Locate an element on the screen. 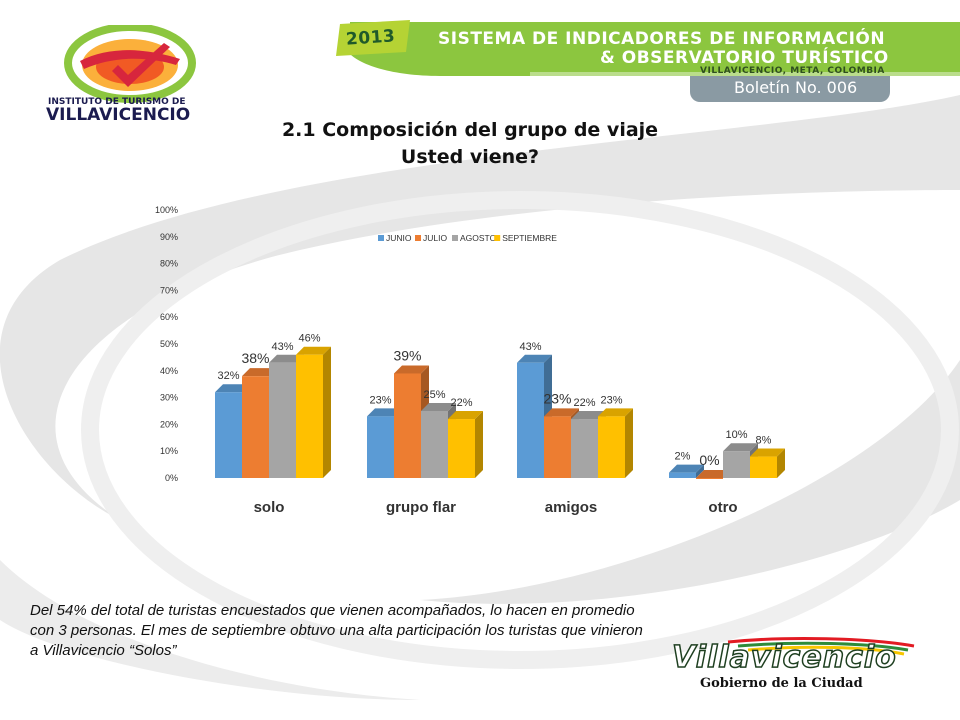 This screenshot has width=960, height=720. data-label: 39% is located at coordinates (407, 355).